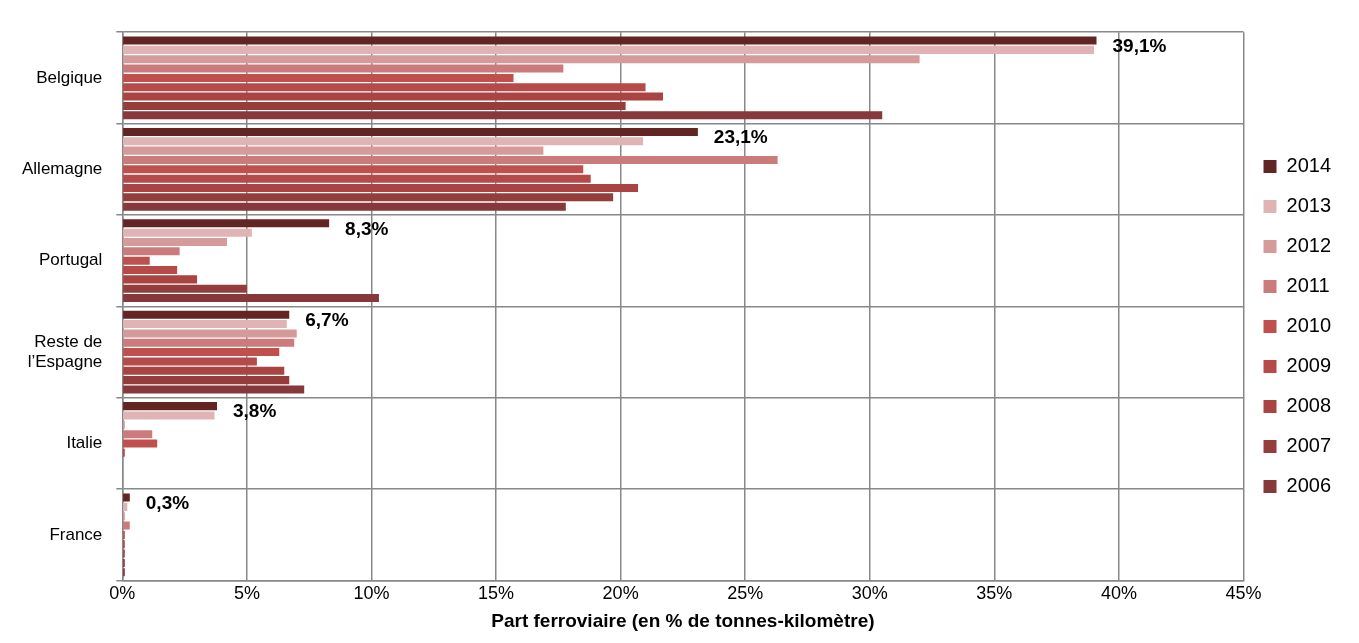 Image resolution: width=1359 pixels, height=643 pixels. What do you see at coordinates (496, 593) in the screenshot?
I see `x-tick-label: 15%` at bounding box center [496, 593].